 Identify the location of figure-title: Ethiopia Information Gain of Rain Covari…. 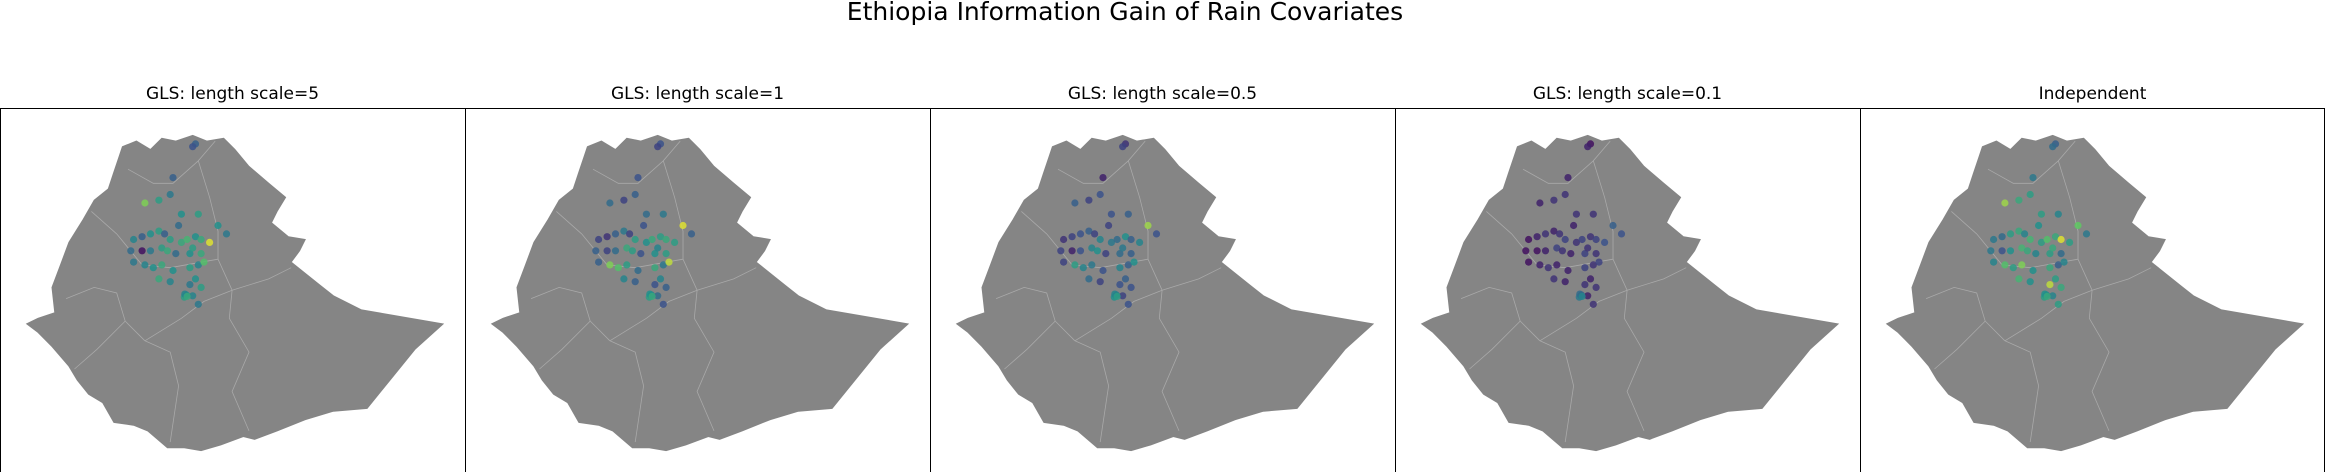
(1125, 13).